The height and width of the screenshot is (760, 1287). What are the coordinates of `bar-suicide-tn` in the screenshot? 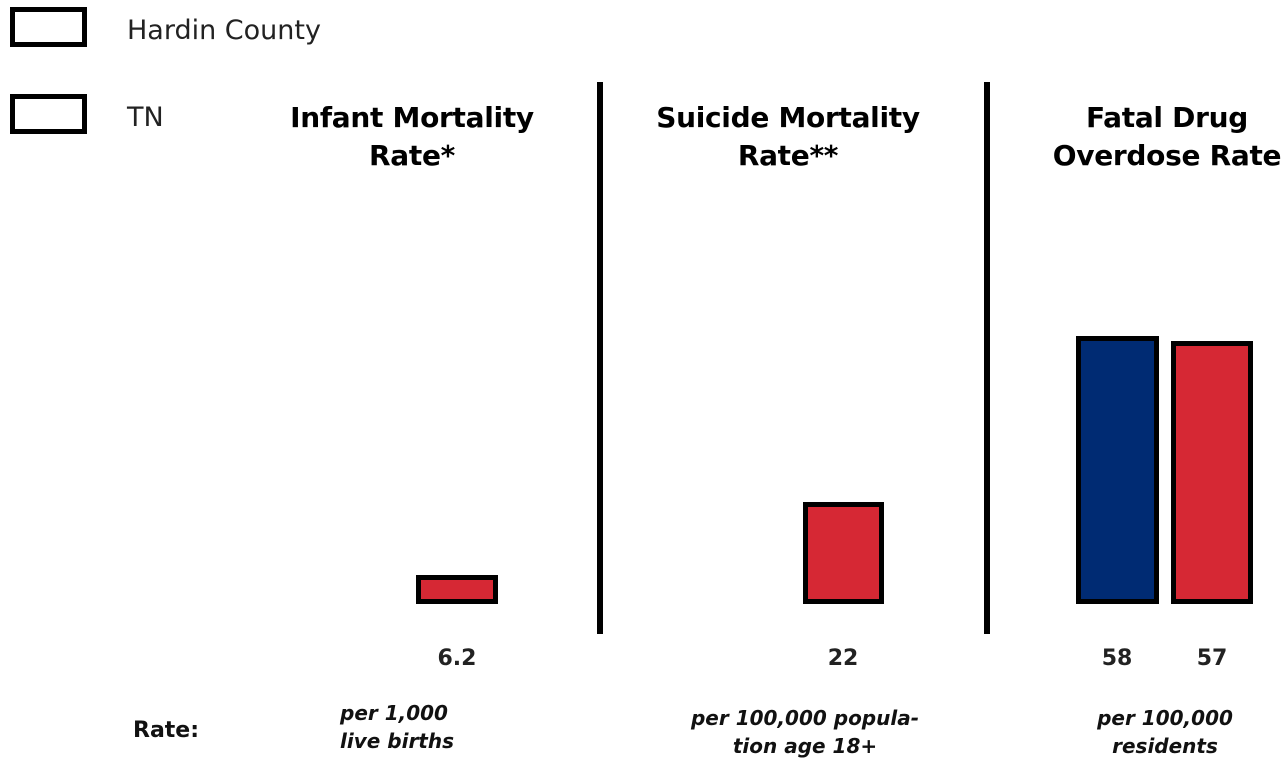 It's located at (843, 553).